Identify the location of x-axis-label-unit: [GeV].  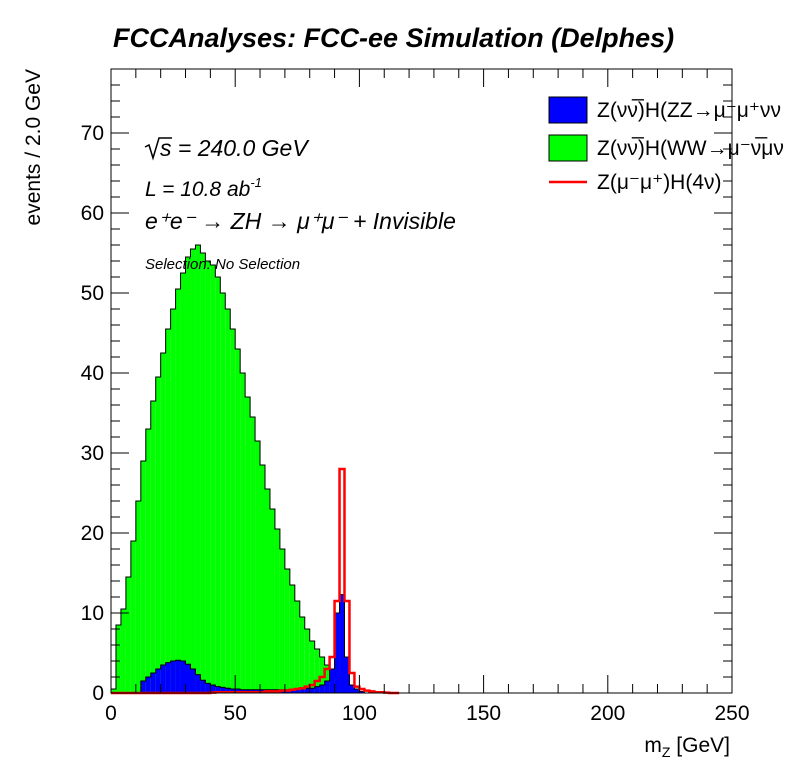
(700, 745).